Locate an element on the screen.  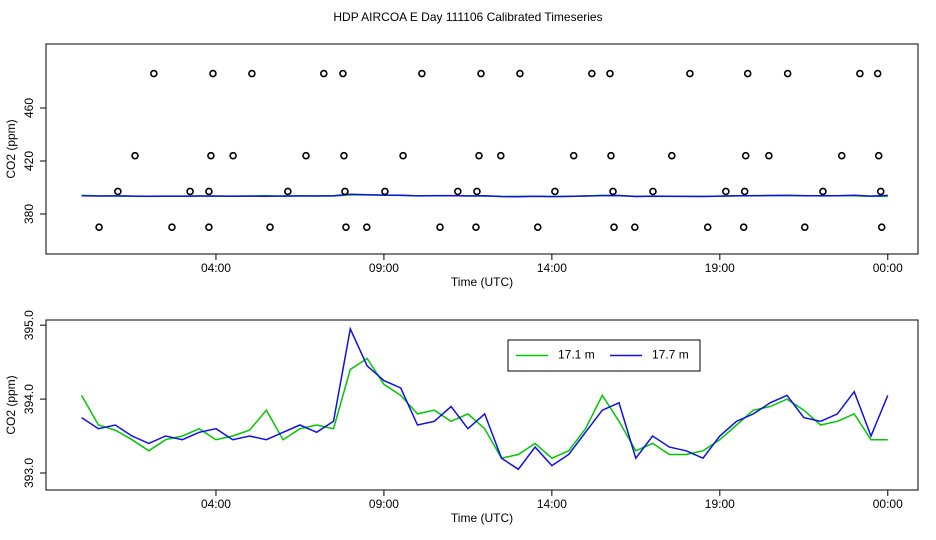
y-tick-label: 460 is located at coordinates (29, 108).